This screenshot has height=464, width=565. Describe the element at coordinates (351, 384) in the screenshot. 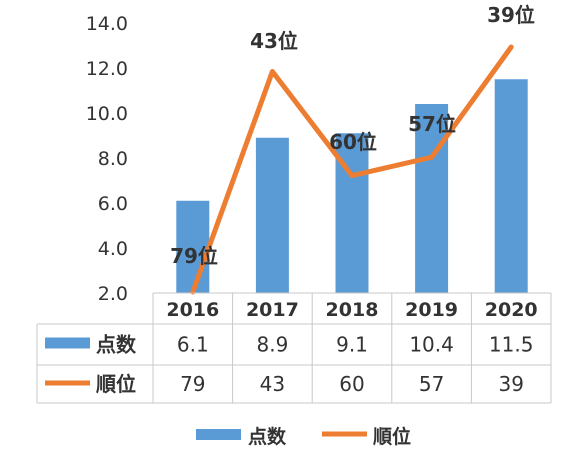

I see `table-rank-cell: 60` at that location.